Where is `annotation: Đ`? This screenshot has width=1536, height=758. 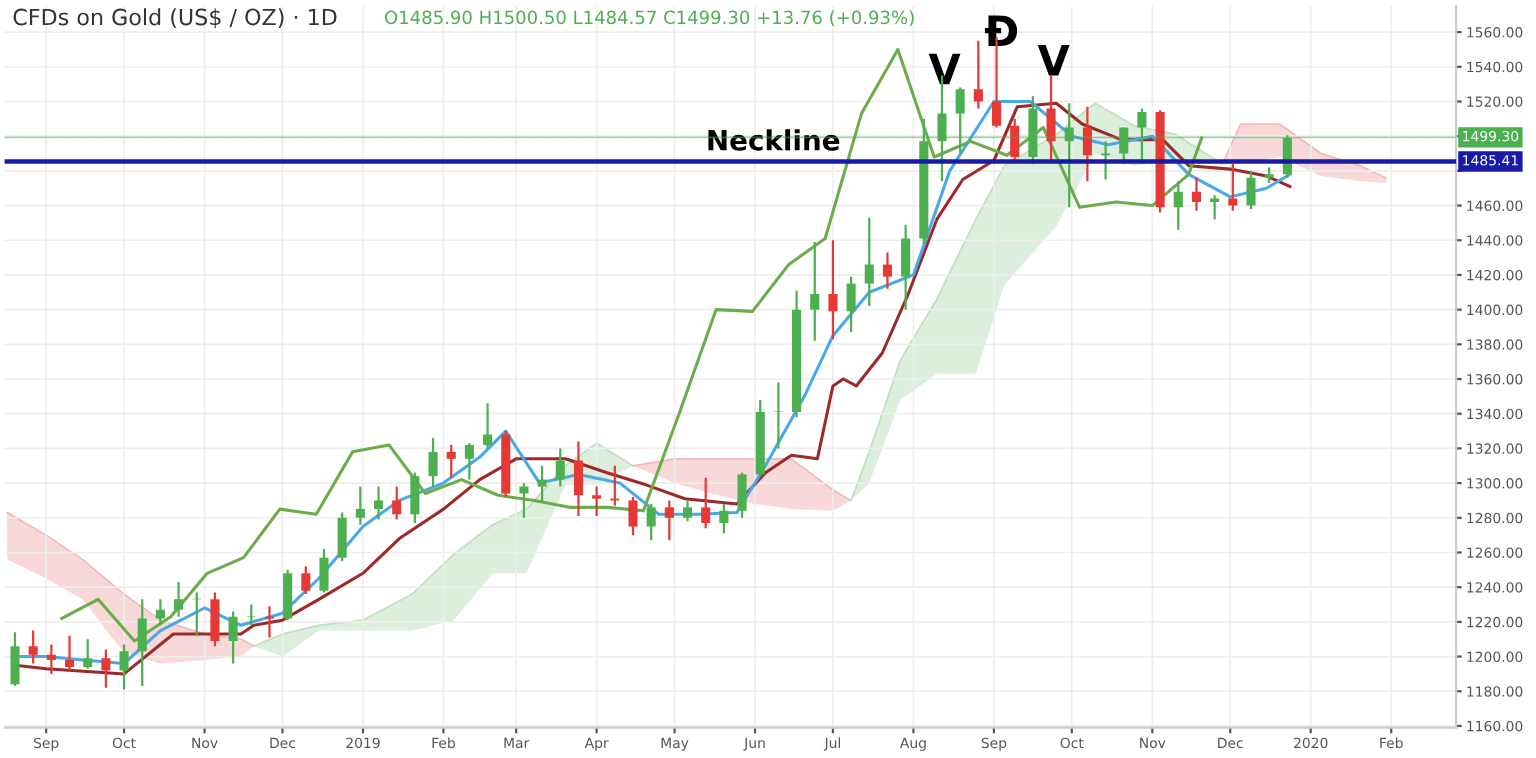
annotation: Đ is located at coordinates (1001, 30).